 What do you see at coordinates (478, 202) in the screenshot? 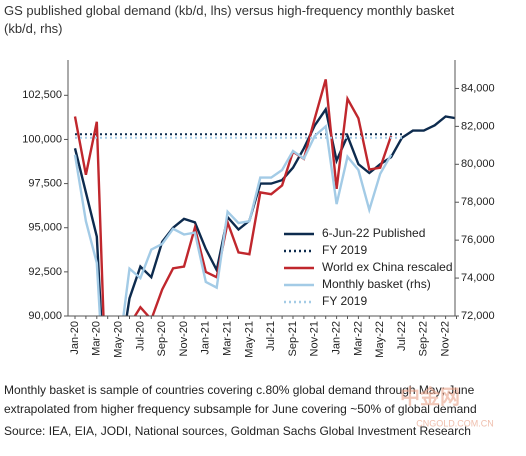
I see `y2-tick-label: 78,000` at bounding box center [478, 202].